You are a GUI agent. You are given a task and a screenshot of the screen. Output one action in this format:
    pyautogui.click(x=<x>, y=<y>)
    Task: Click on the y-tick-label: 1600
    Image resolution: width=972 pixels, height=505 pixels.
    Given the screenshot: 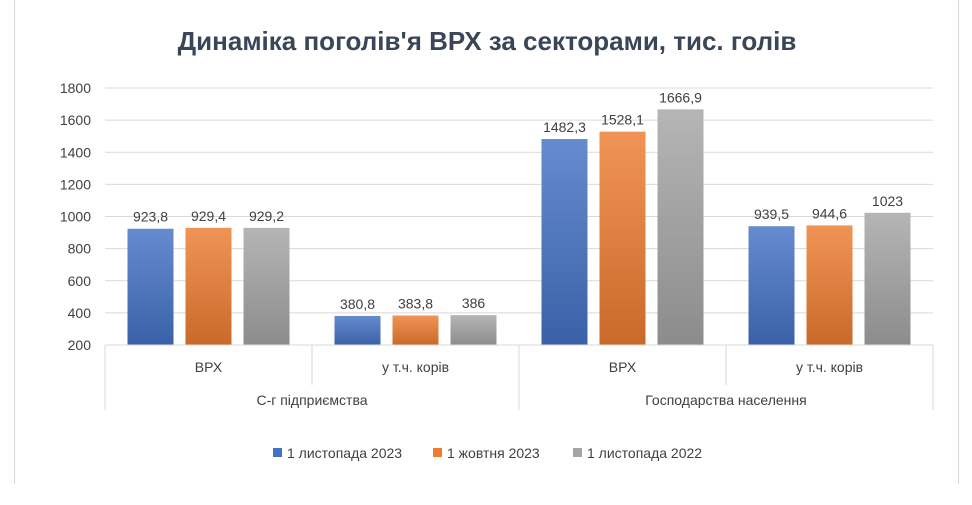 What is the action you would take?
    pyautogui.click(x=75, y=120)
    